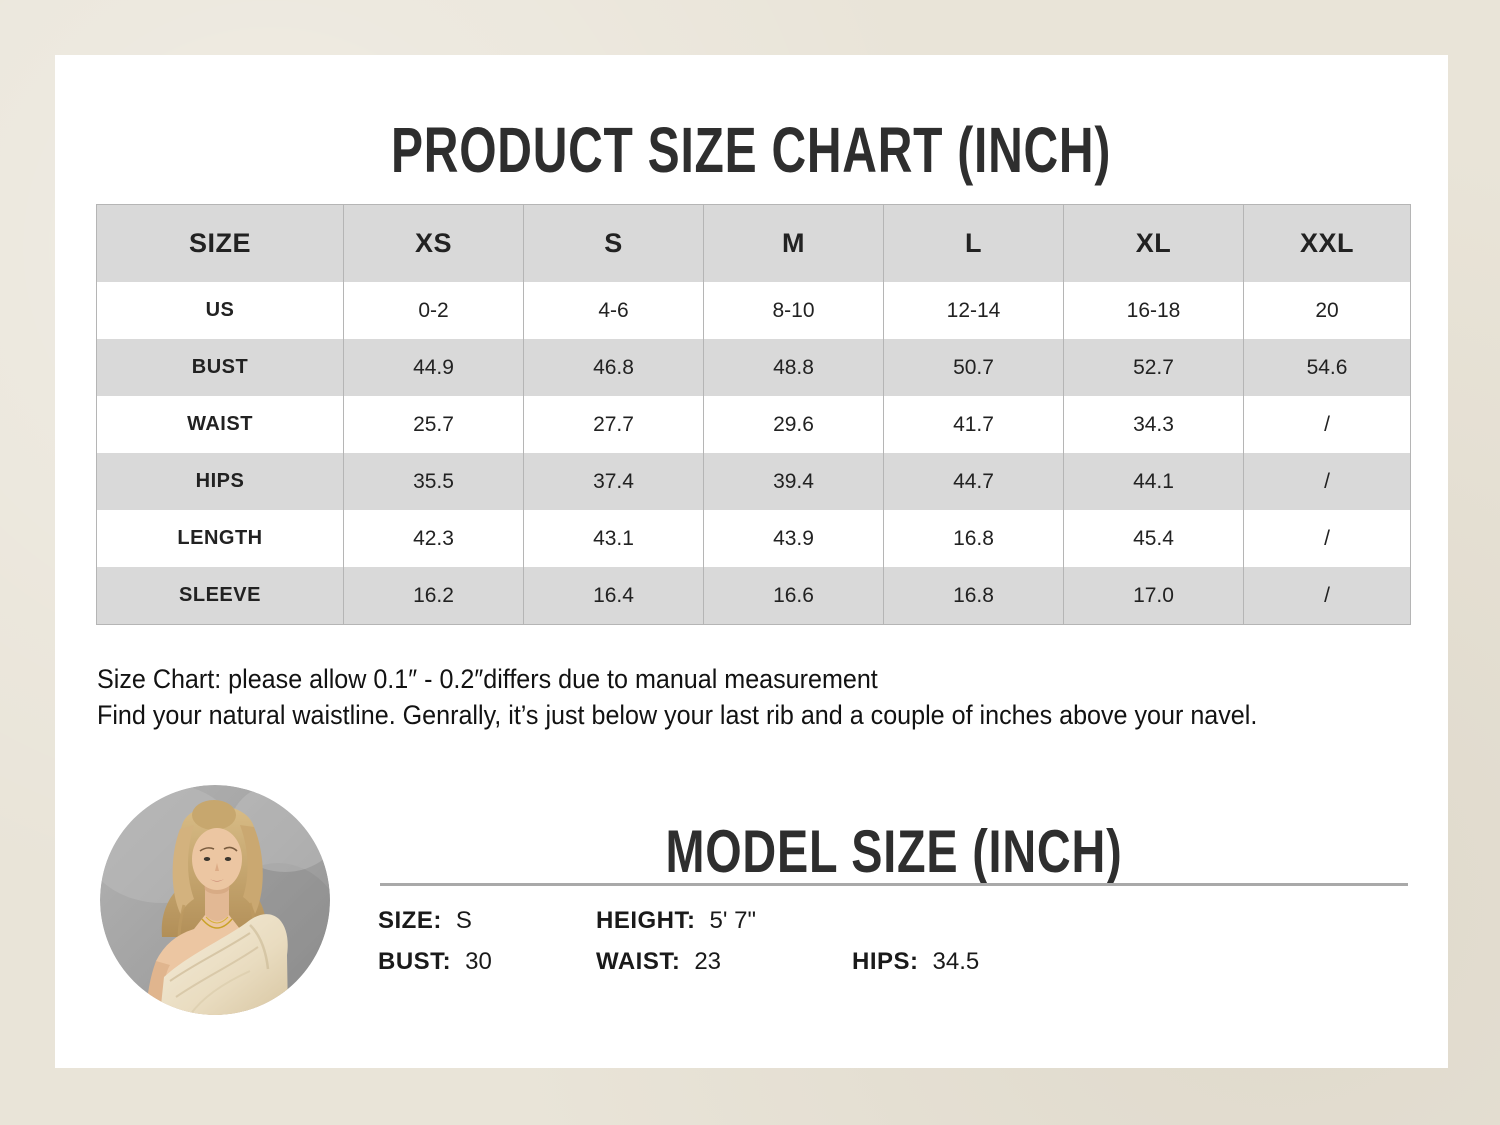 This screenshot has width=1500, height=1125. Describe the element at coordinates (793, 424) in the screenshot. I see `value-cell: 29.6` at that location.